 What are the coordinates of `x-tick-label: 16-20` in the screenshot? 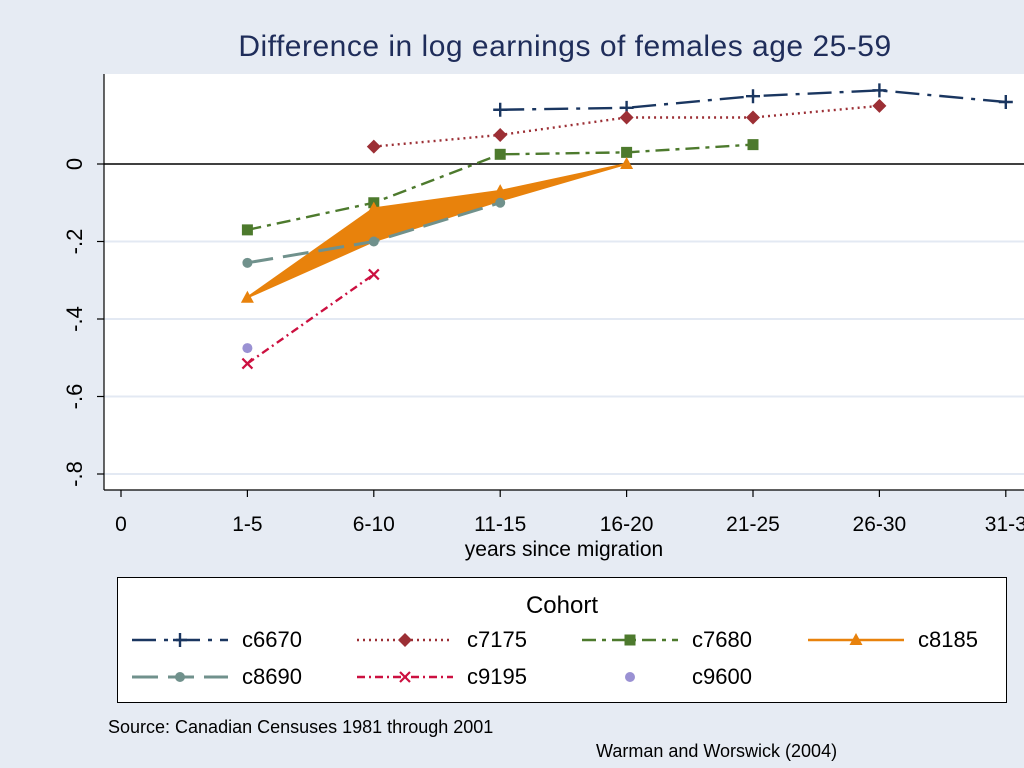 It's located at (627, 524).